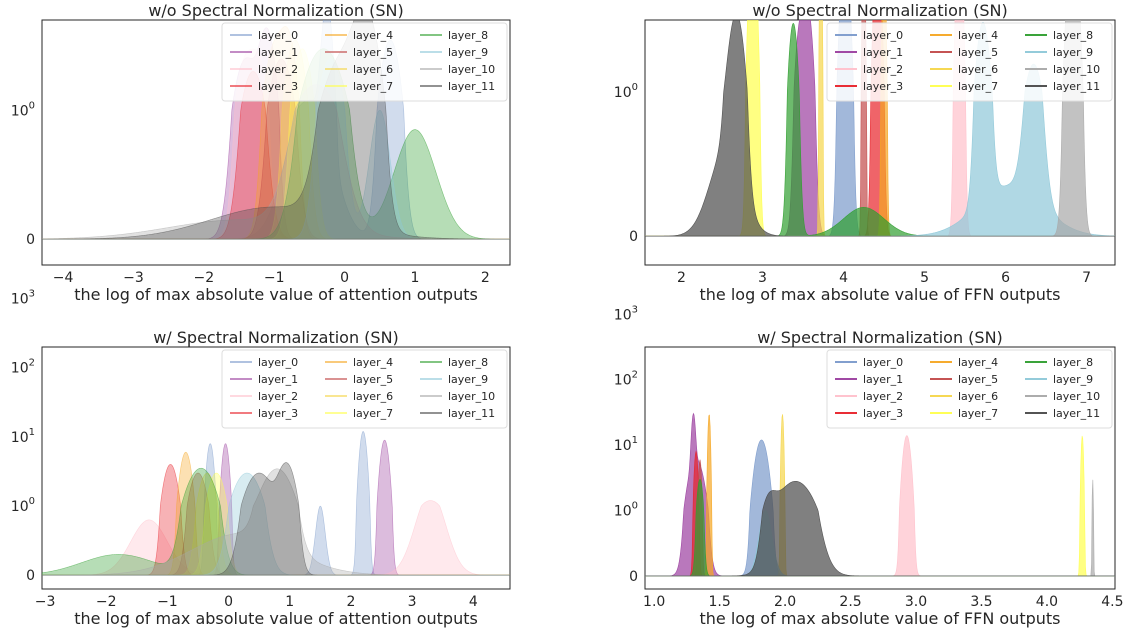 Image resolution: width=1128 pixels, height=631 pixels. What do you see at coordinates (981, 602) in the screenshot?
I see `x-tick-label: 3.5` at bounding box center [981, 602].